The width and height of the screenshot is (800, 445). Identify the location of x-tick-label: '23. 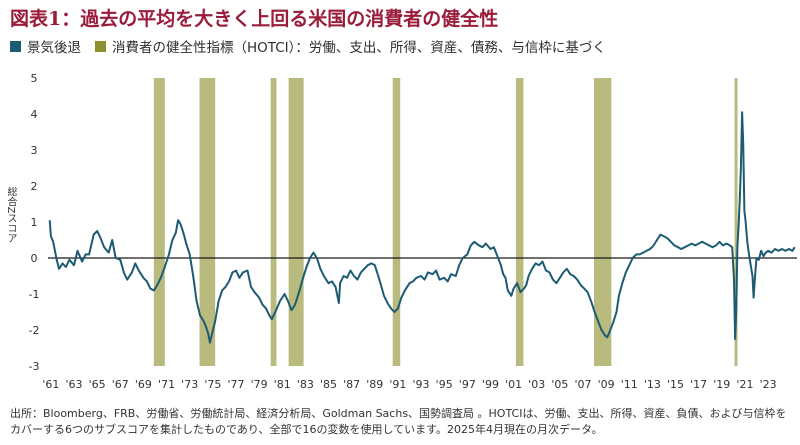
(768, 384).